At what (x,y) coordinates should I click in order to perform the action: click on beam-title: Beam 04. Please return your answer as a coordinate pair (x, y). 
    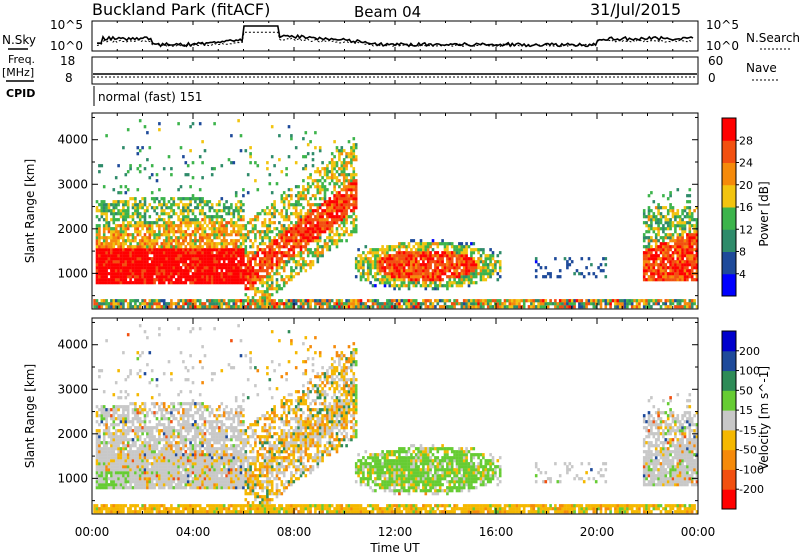
    Looking at the image, I should click on (387, 12).